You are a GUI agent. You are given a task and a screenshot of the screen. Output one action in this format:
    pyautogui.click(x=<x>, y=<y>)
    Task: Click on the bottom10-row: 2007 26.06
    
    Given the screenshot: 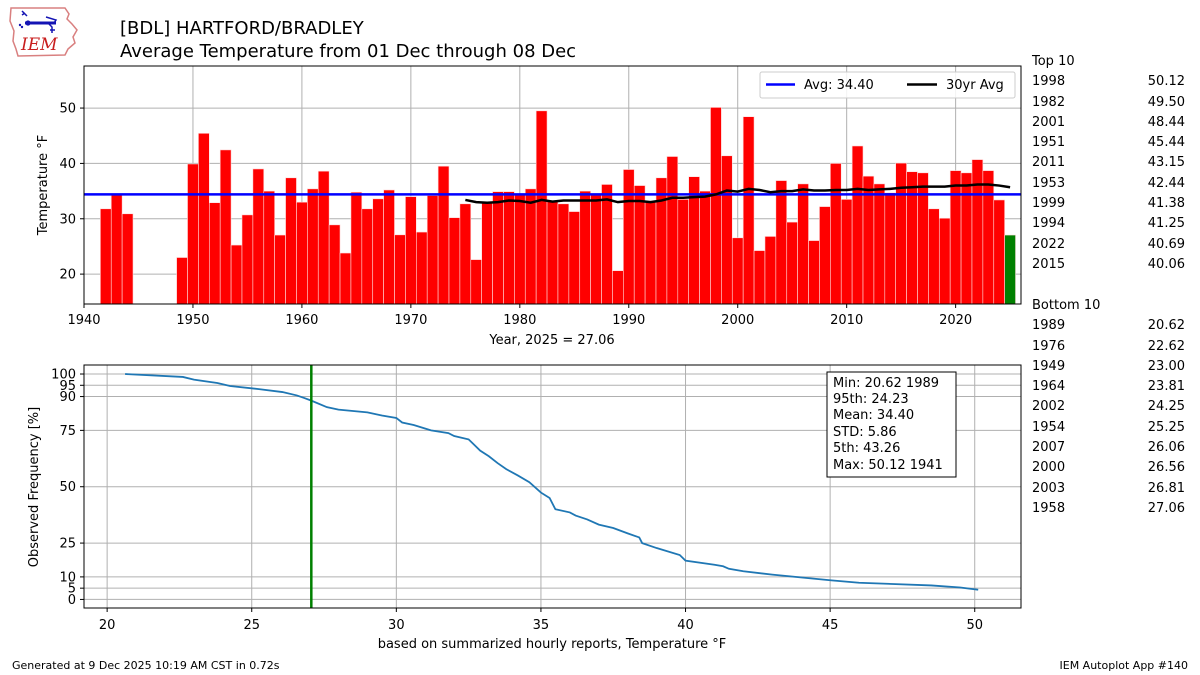 What is the action you would take?
    pyautogui.click(x=1112, y=448)
    